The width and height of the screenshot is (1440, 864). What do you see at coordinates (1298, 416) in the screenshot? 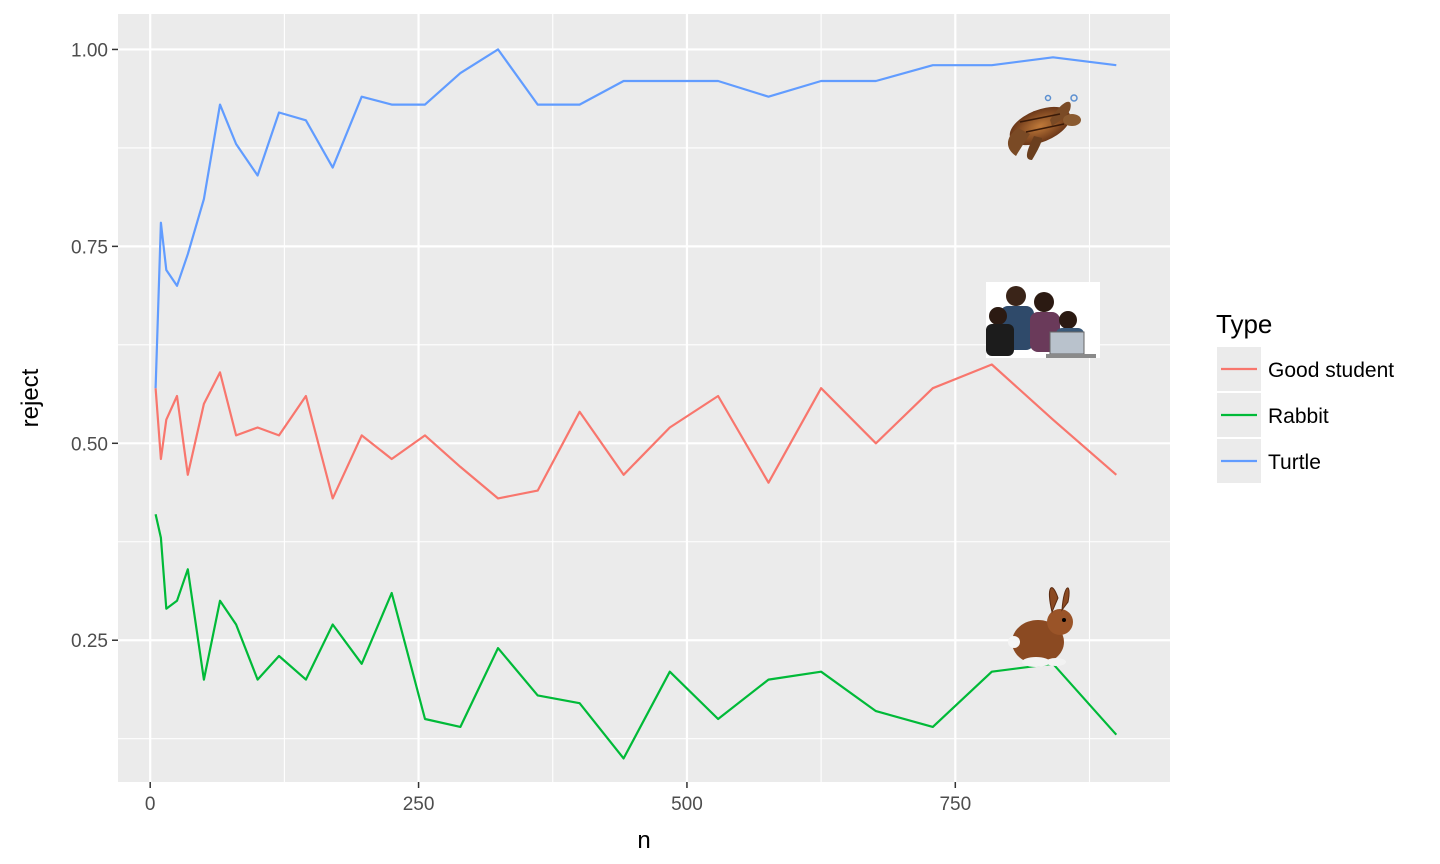
I see `legend-label: Rabbit` at bounding box center [1298, 416].